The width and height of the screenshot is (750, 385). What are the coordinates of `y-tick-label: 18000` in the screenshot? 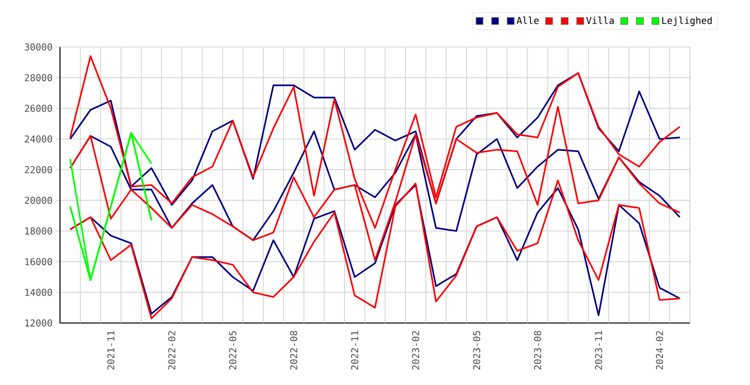 It's located at (38, 231).